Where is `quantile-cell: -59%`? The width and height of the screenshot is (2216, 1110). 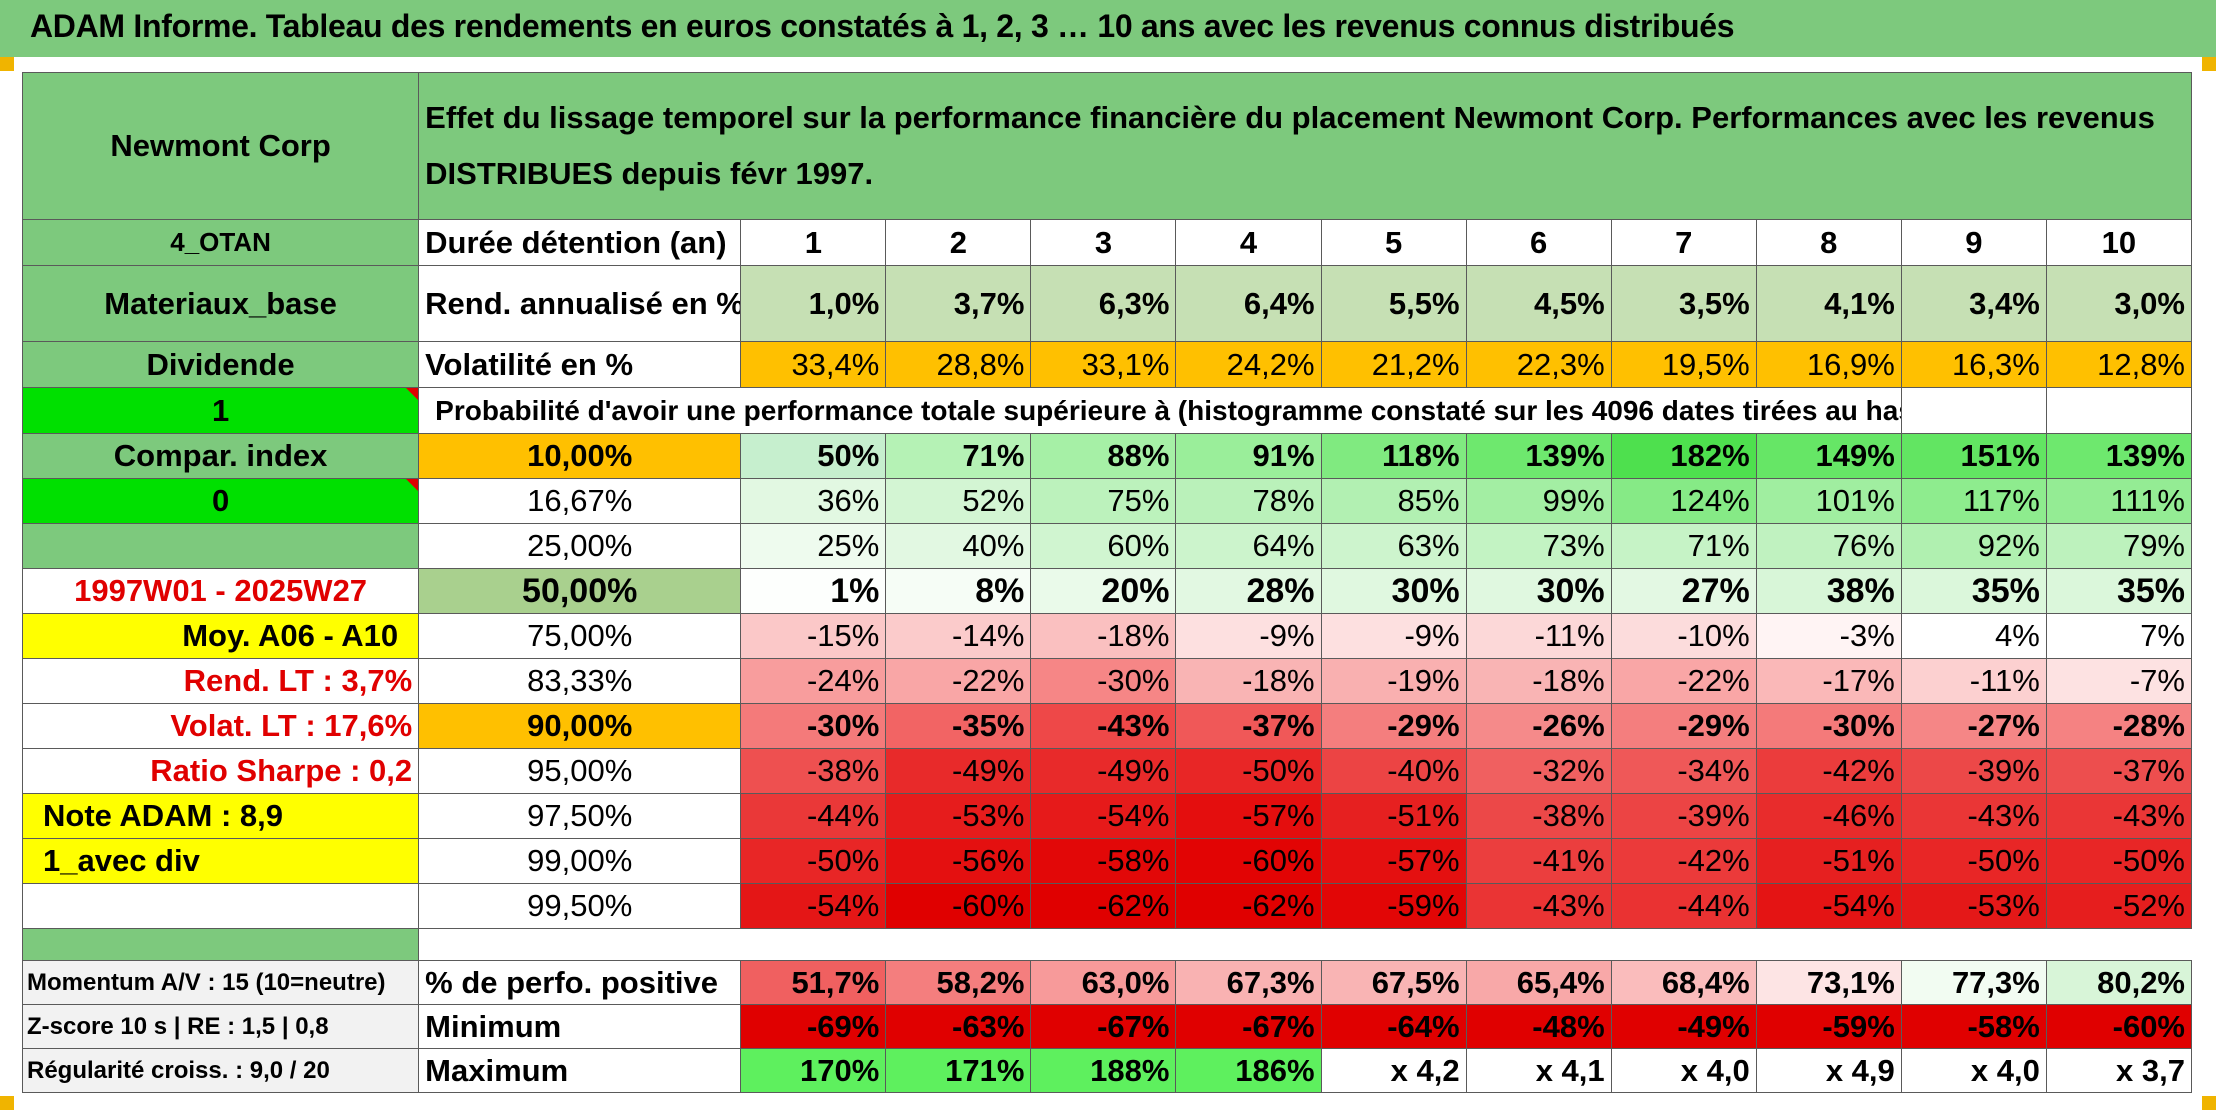
quantile-cell: -59% is located at coordinates (1393, 906).